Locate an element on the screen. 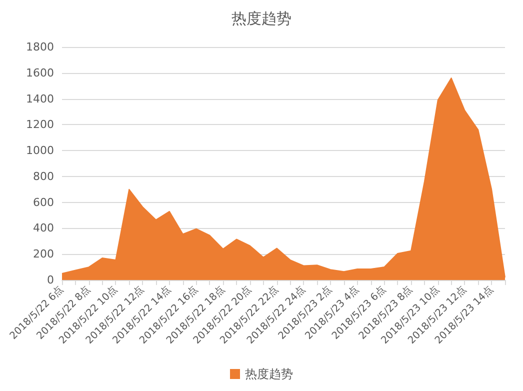 The image size is (523, 391). y-tick-label: 1200 is located at coordinates (40, 125).